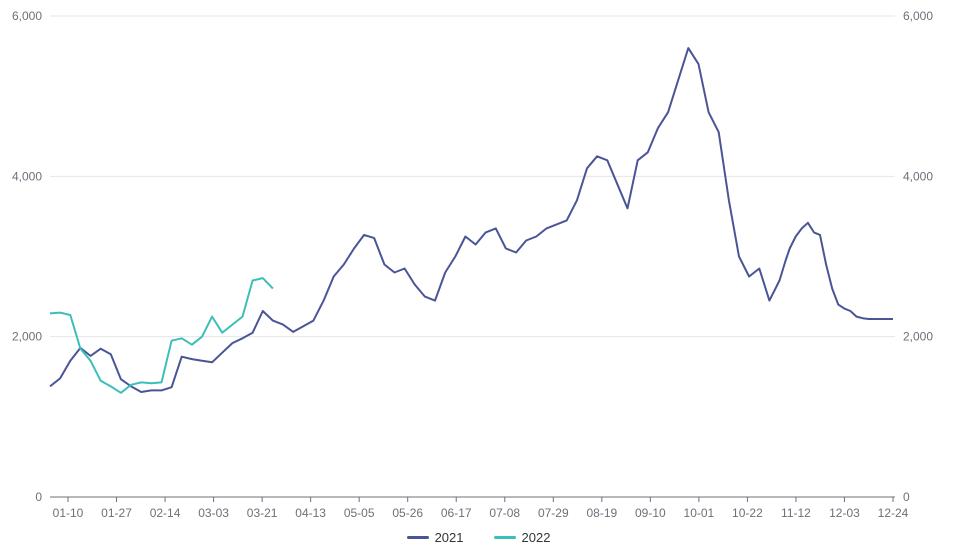  Describe the element at coordinates (918, 256) in the screenshot. I see `y-axis-right: 0 2,000 4,000 6,000` at that location.